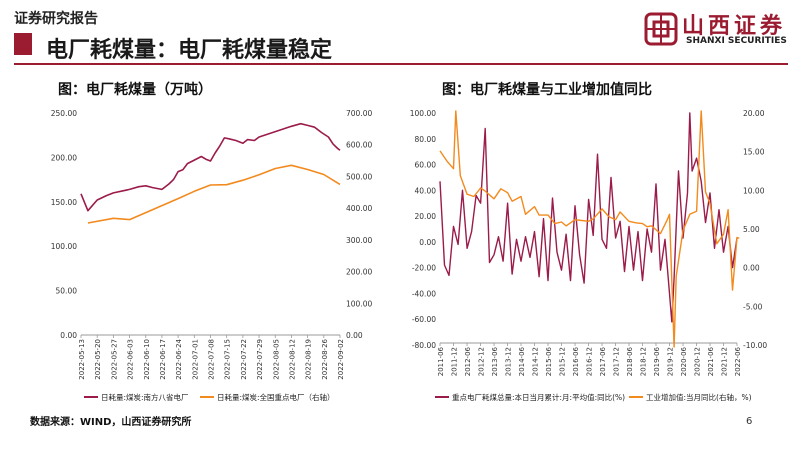  What do you see at coordinates (424, 319) in the screenshot?
I see `y-left-tick-label: -60.00` at bounding box center [424, 319].